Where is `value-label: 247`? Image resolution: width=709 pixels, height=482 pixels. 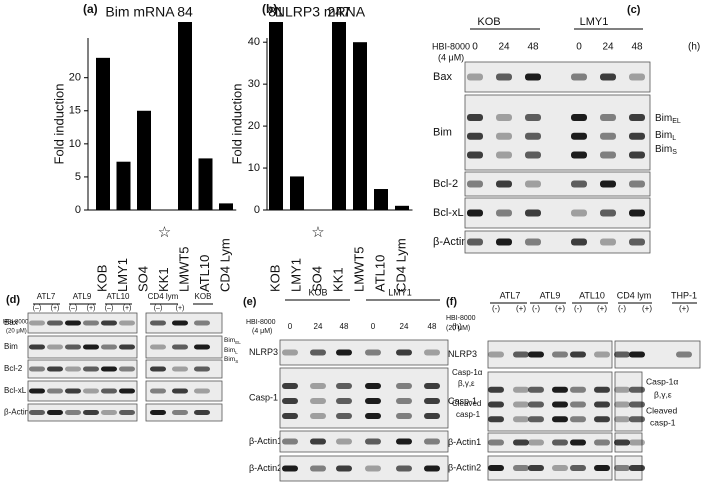
value-label: 247 is located at coordinates (339, 12).